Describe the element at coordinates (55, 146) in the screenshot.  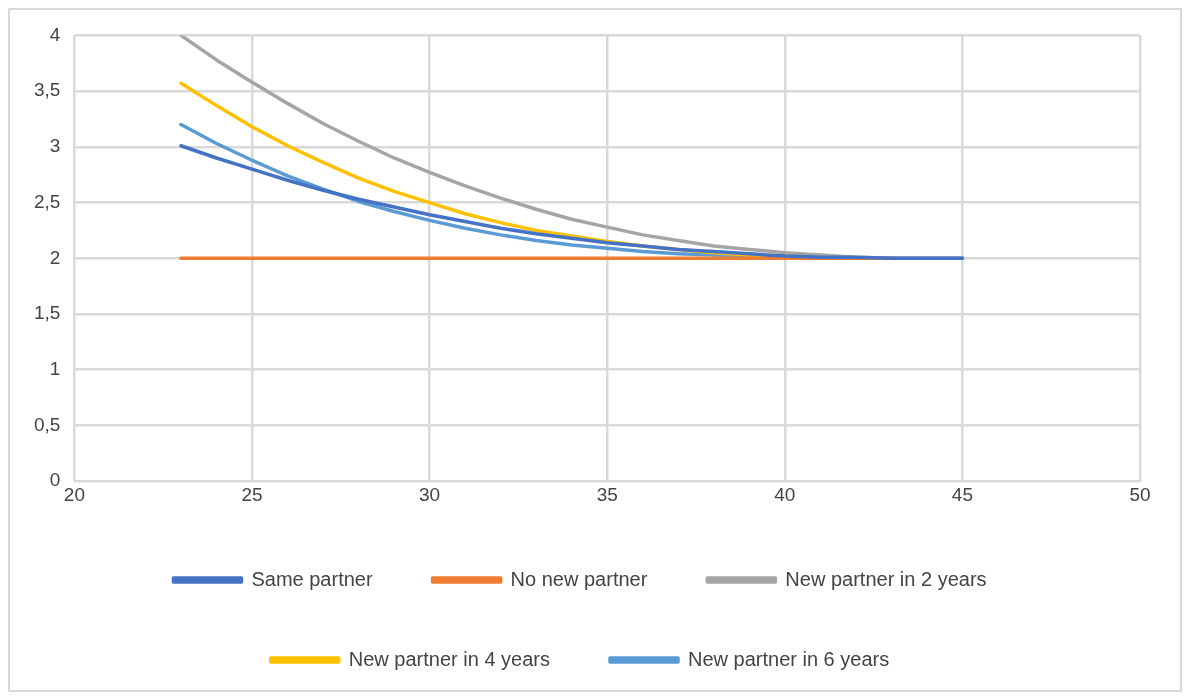
I see `y-tick-label: 3` at that location.